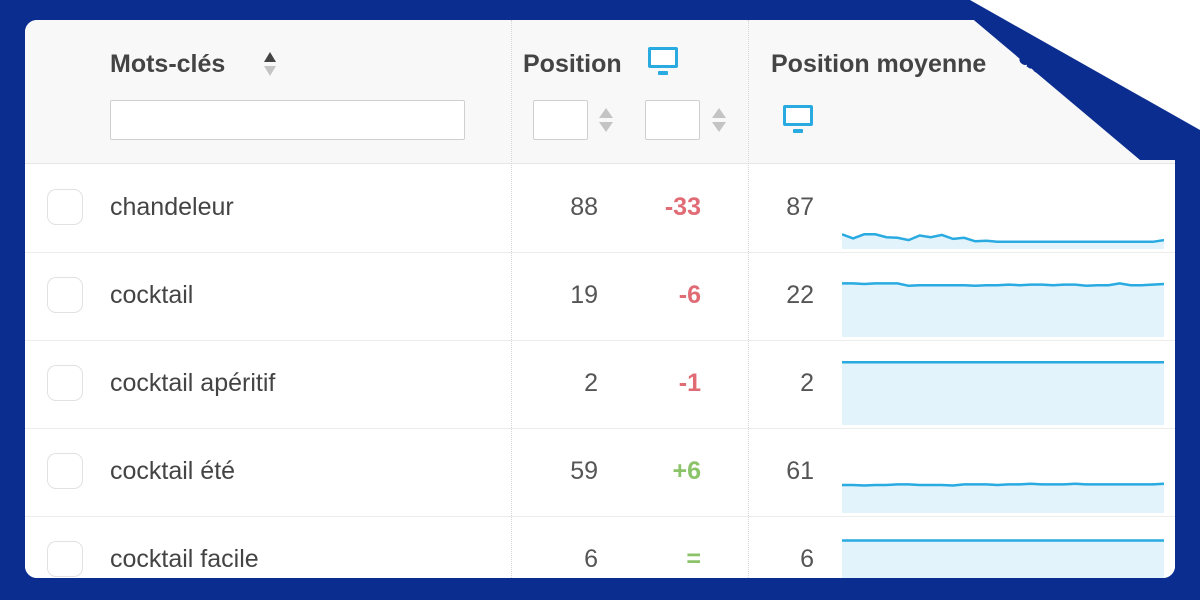  I want to click on average-position-cell: 22, so click(800, 295).